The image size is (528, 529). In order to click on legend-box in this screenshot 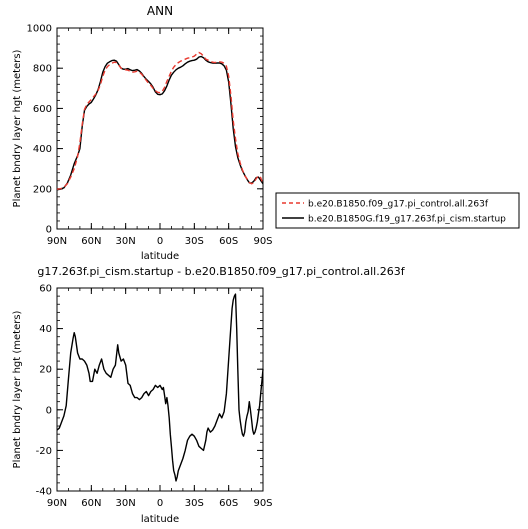, I will do `click(397, 210)`.